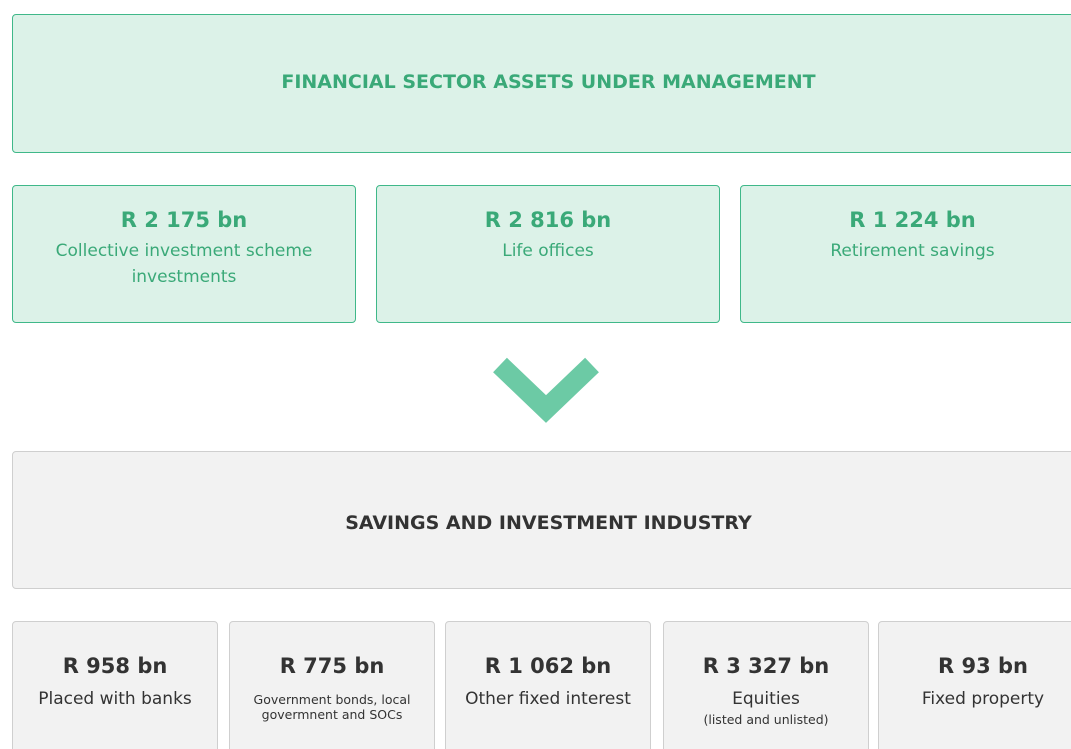 This screenshot has width=1071, height=749. I want to click on allocation-box: R 958 bn Placed with banks, so click(115, 685).